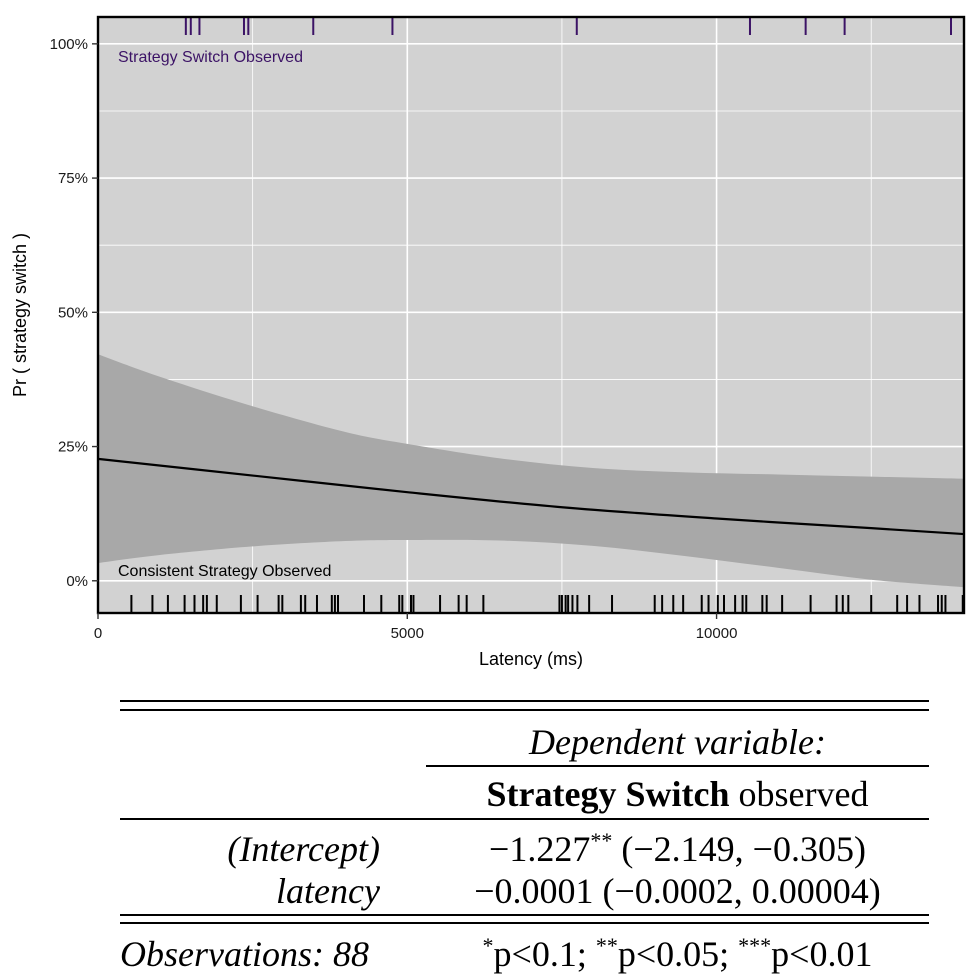  Describe the element at coordinates (407, 633) in the screenshot. I see `x-tick-label: 5000` at that location.